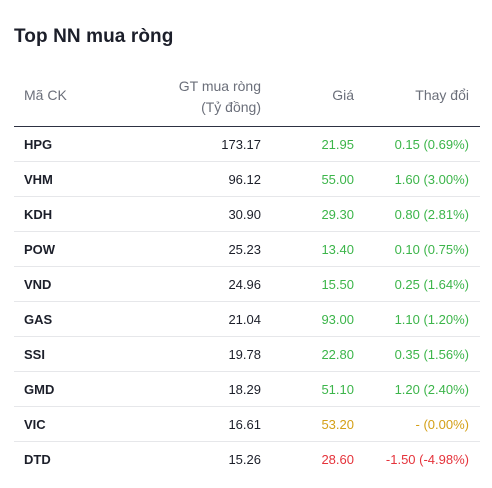 The image size is (492, 488). I want to click on price-change: 0.80 (2.81%), so click(431, 214).